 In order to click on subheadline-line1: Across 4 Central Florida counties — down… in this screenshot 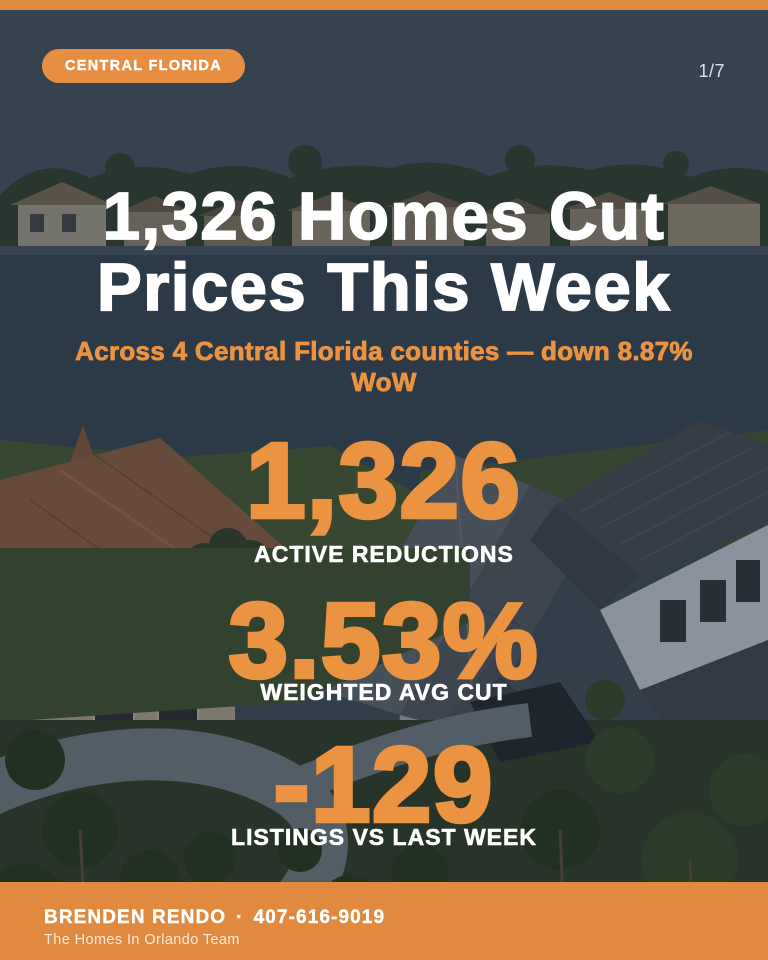, I will do `click(384, 351)`.